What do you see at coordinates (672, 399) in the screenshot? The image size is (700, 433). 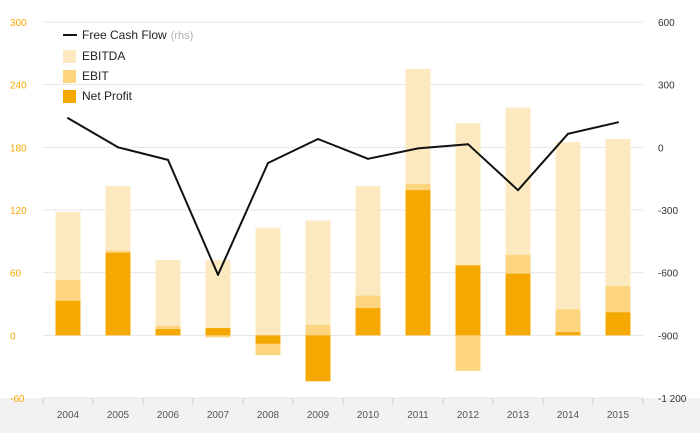 I see `right-tick-label: -1 200` at bounding box center [672, 399].